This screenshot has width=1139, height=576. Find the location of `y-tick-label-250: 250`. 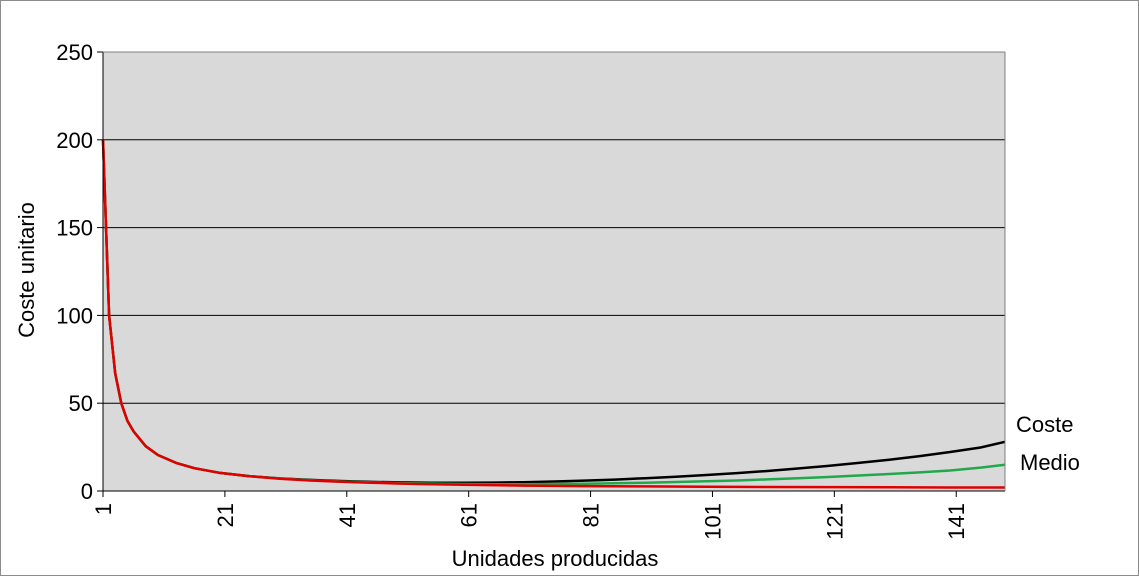

y-tick-label-250: 250 is located at coordinates (74, 52).